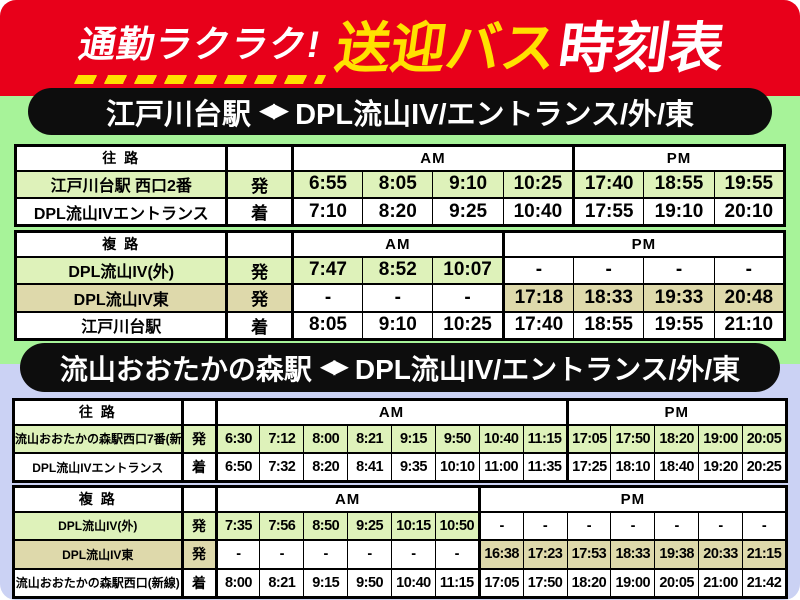 The width and height of the screenshot is (800, 600). What do you see at coordinates (200, 44) in the screenshot?
I see `title-catchphrase: 通勤ラクラク!` at bounding box center [200, 44].